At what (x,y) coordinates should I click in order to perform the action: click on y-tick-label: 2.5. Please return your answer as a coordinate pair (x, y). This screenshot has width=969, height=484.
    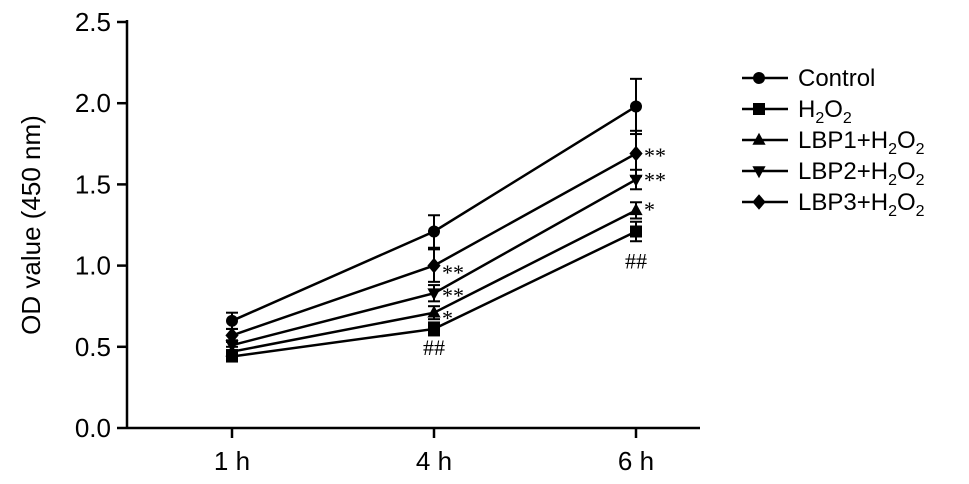
    Looking at the image, I should click on (93, 22).